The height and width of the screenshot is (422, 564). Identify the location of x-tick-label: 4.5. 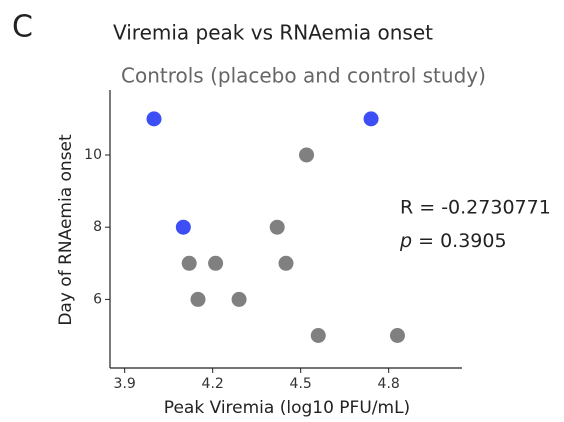
(301, 384).